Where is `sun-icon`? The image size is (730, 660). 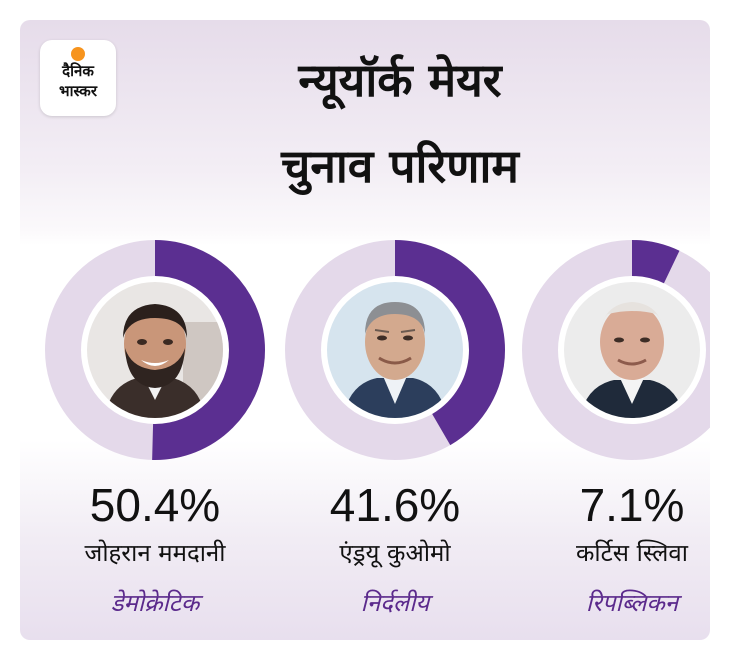 sun-icon is located at coordinates (78, 54).